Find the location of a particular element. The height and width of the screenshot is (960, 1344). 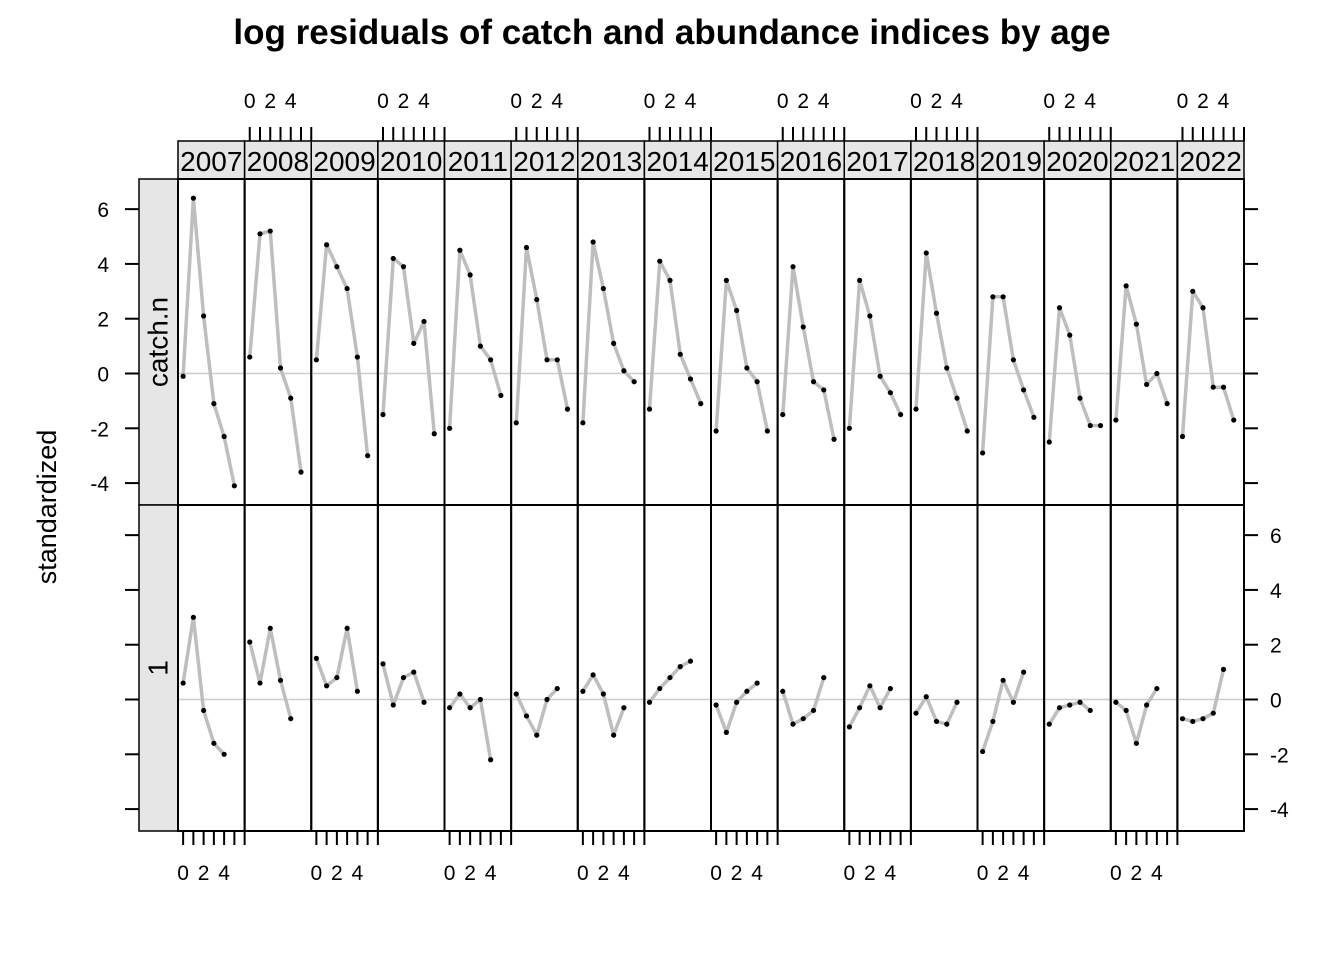

data-point-1-2008-age3 is located at coordinates (280, 680).